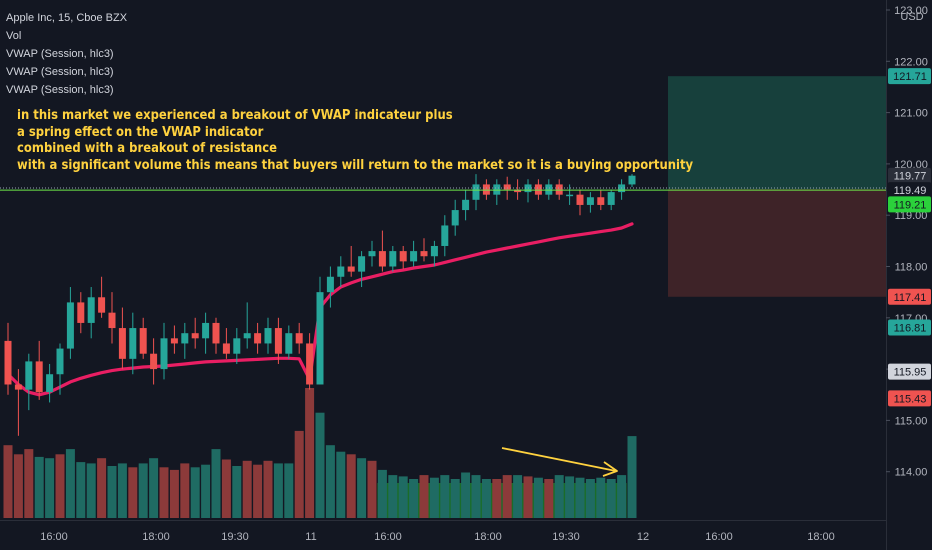 This screenshot has height=550, width=932. What do you see at coordinates (60, 90) in the screenshot?
I see `indicator-vwap-3: VWAP (Session, hlc3)` at bounding box center [60, 90].